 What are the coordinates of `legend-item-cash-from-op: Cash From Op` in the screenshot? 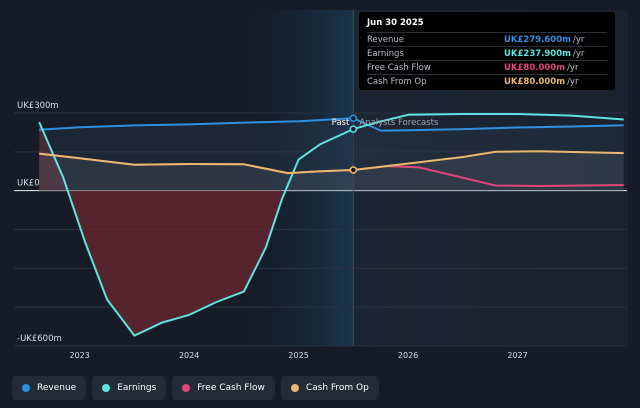 It's located at (329, 388).